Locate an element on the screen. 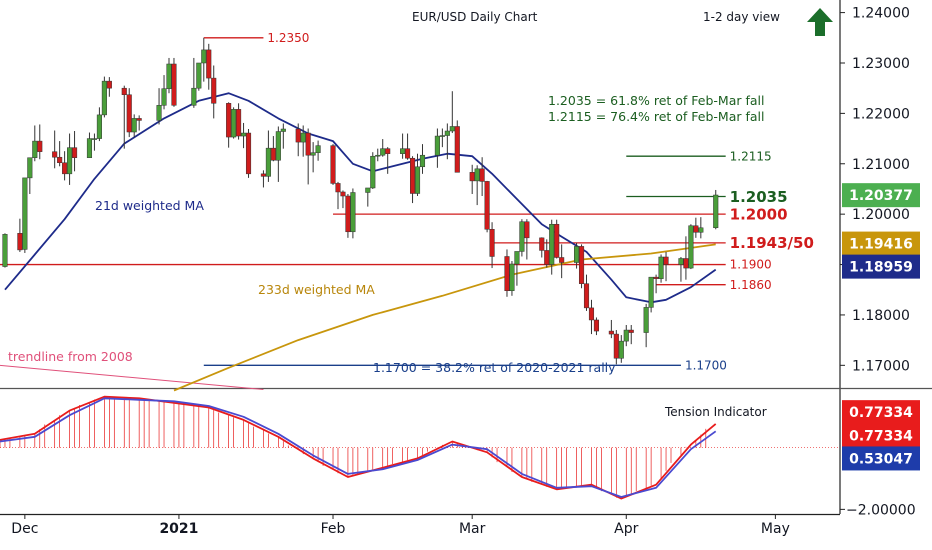 The width and height of the screenshot is (932, 550). x-tick-label: Feb is located at coordinates (333, 529).